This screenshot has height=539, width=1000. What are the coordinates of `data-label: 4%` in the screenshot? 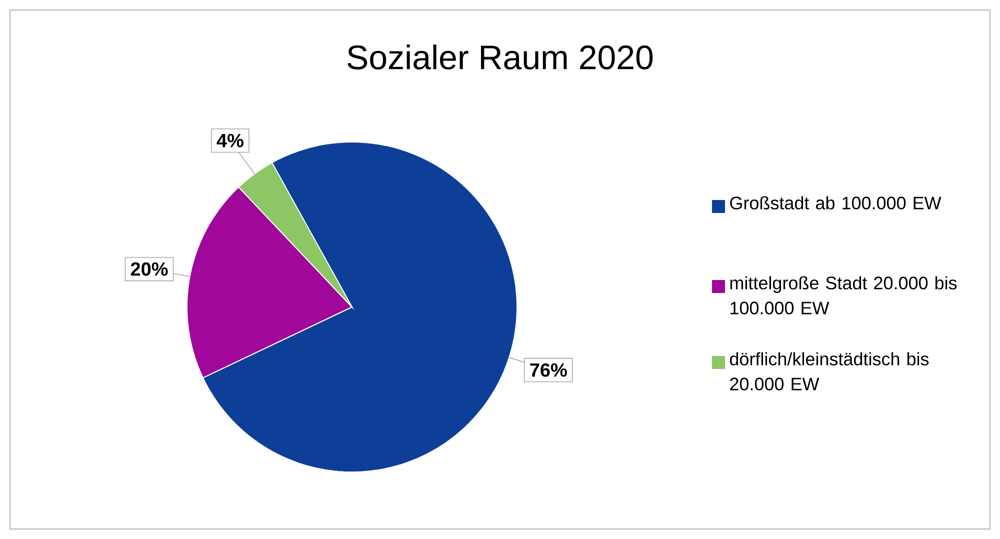 It's located at (230, 141).